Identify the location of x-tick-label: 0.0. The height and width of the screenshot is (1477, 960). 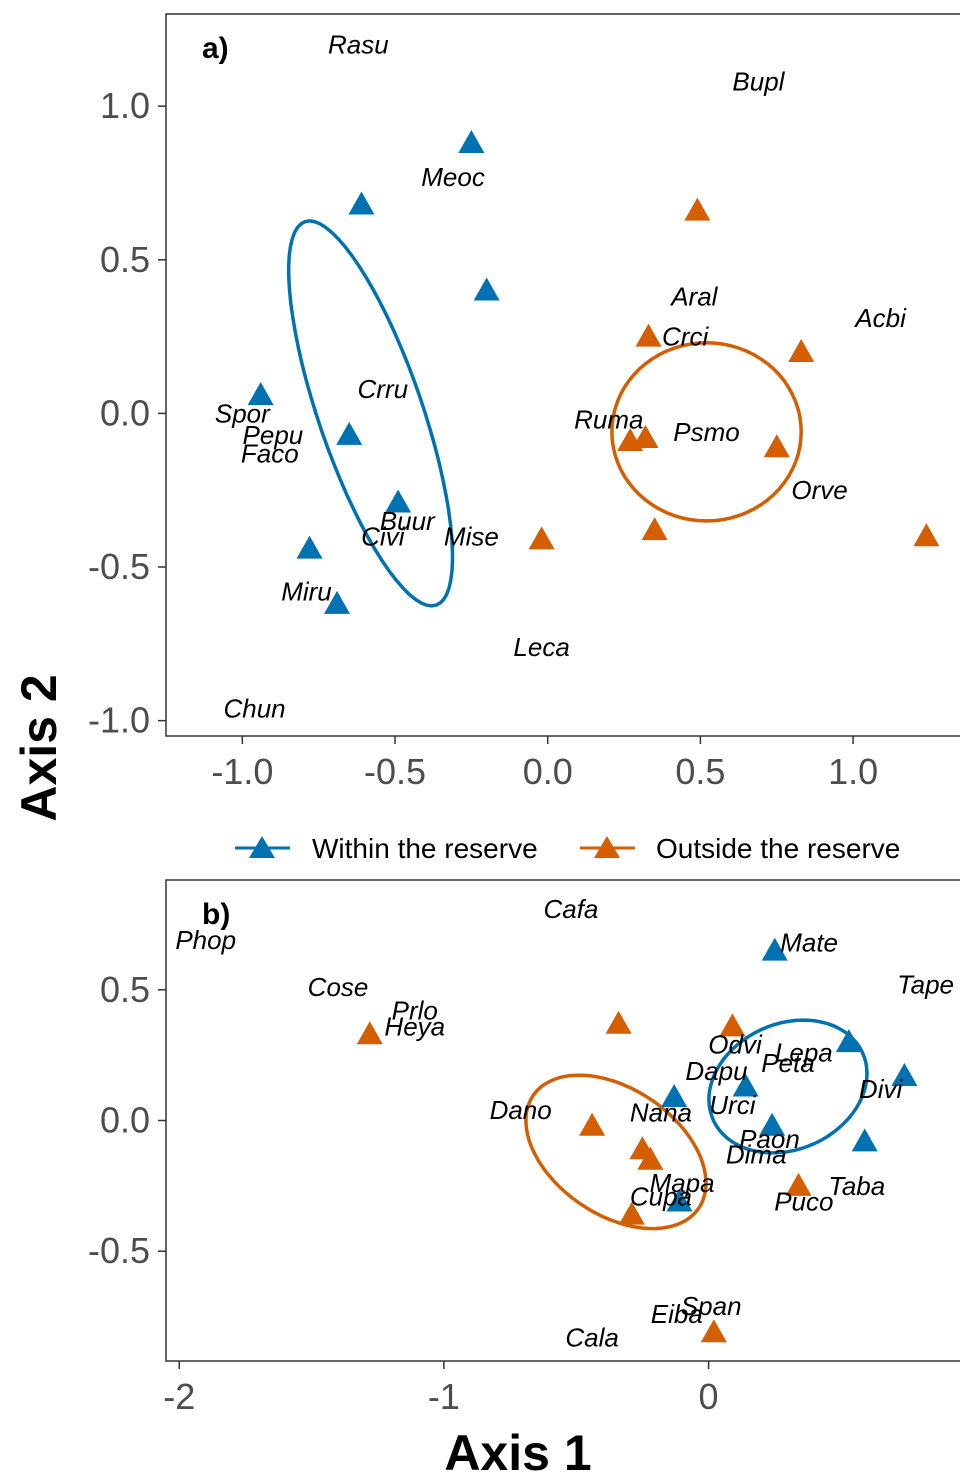
(548, 771).